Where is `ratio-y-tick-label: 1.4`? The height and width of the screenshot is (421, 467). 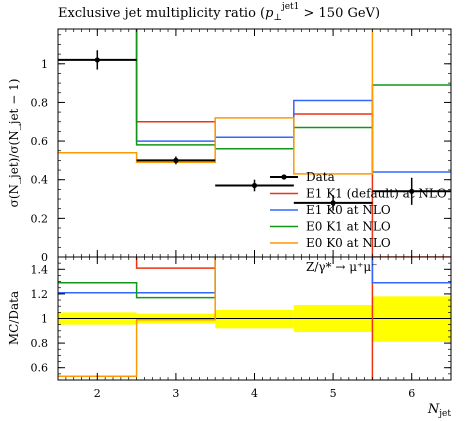
ratio-y-tick-label: 1.4 is located at coordinates (40, 269).